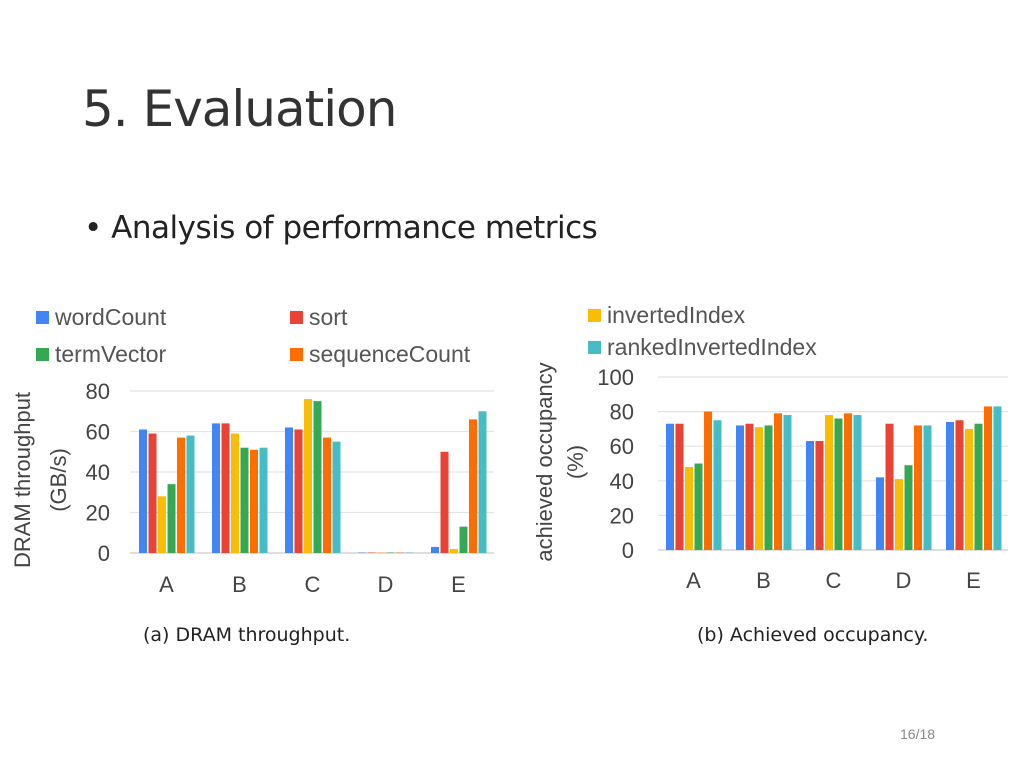 The image size is (1024, 768). I want to click on legend-label: termVector, so click(111, 354).